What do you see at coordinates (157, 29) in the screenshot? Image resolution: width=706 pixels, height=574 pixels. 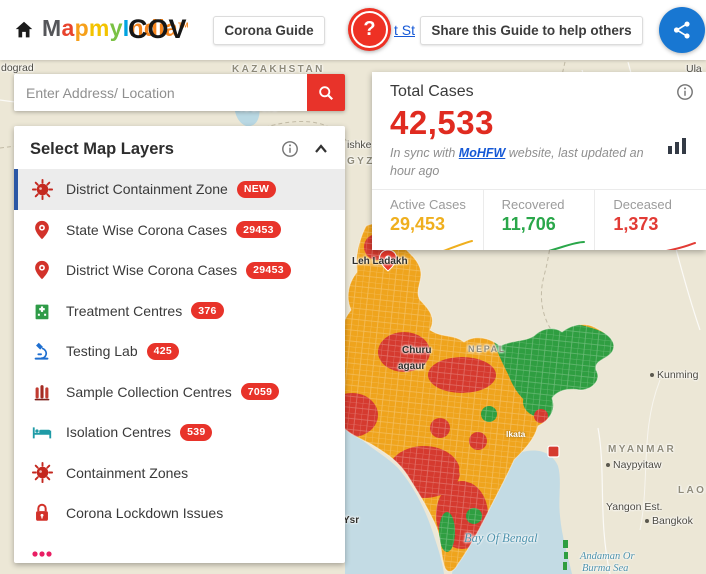 I see `covid-title-fragment: COV` at bounding box center [157, 29].